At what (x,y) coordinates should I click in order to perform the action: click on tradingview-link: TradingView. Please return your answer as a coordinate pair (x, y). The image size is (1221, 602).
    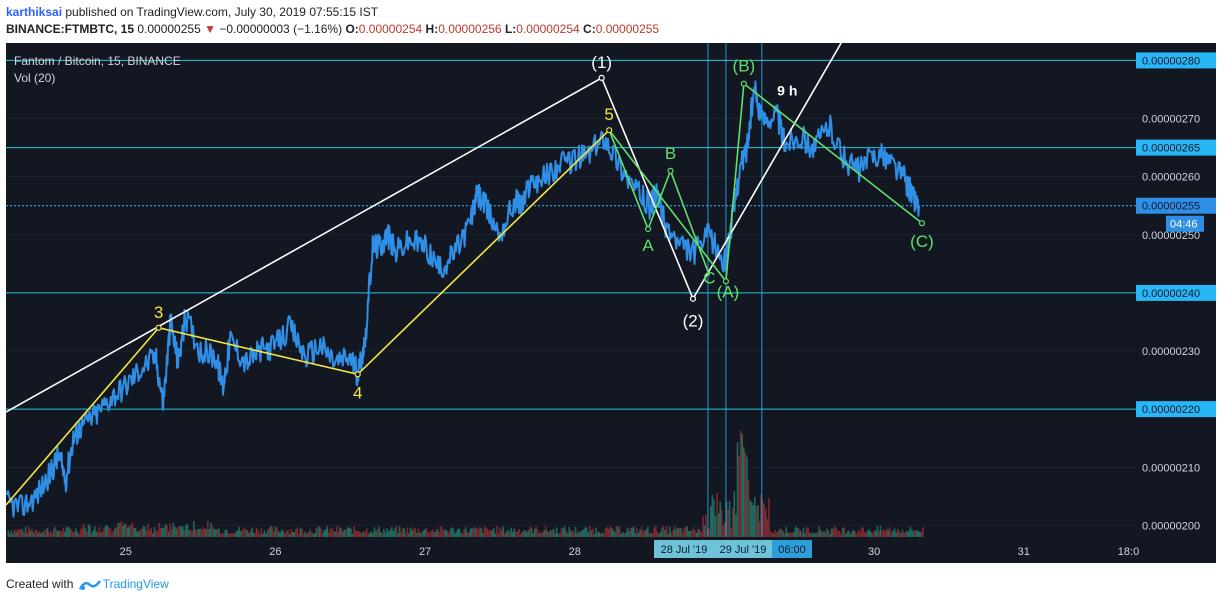
    Looking at the image, I should click on (135, 584).